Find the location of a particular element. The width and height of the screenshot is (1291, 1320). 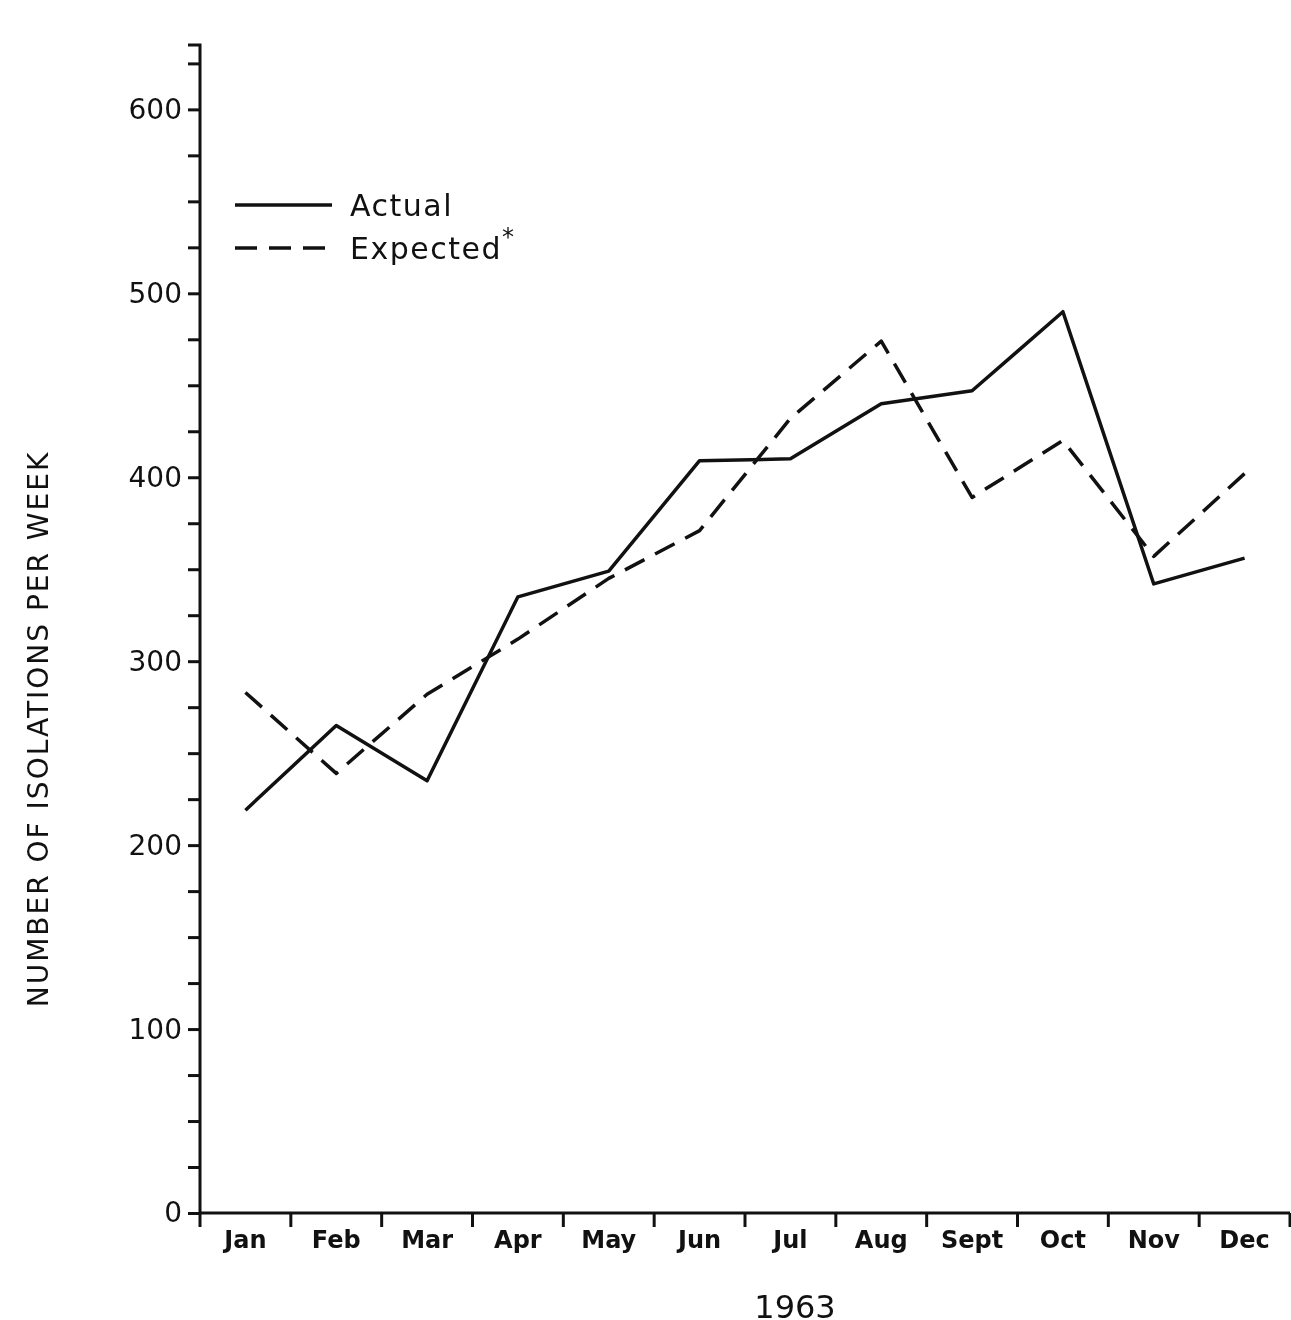

x-tick-label: Sept is located at coordinates (972, 1240).